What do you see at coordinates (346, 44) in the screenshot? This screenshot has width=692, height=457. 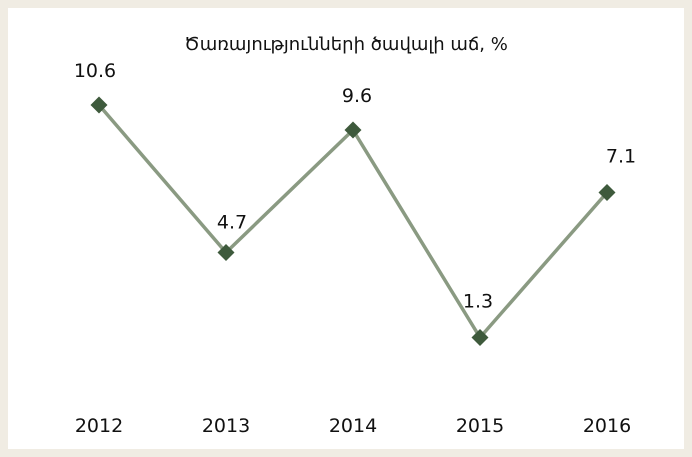 I see `chart-title: Ծառայությունների ծավալի աճ, %` at bounding box center [346, 44].